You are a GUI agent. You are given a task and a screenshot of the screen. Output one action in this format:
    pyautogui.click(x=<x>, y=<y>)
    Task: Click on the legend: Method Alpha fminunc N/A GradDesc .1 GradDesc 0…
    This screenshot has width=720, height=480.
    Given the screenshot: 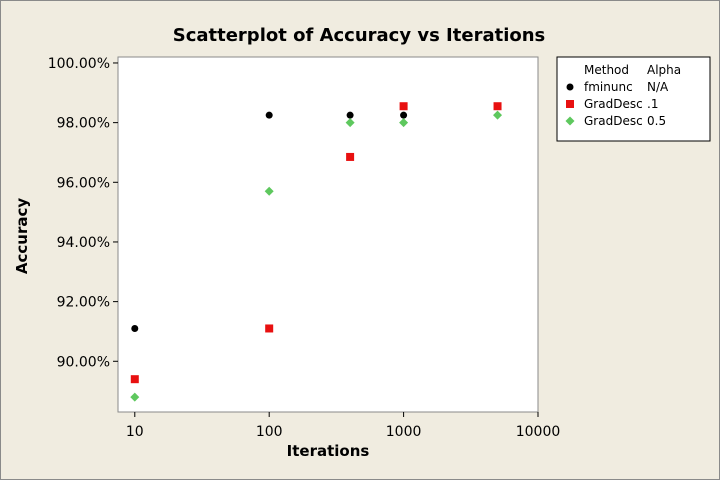 What is the action you would take?
    pyautogui.click(x=633, y=99)
    